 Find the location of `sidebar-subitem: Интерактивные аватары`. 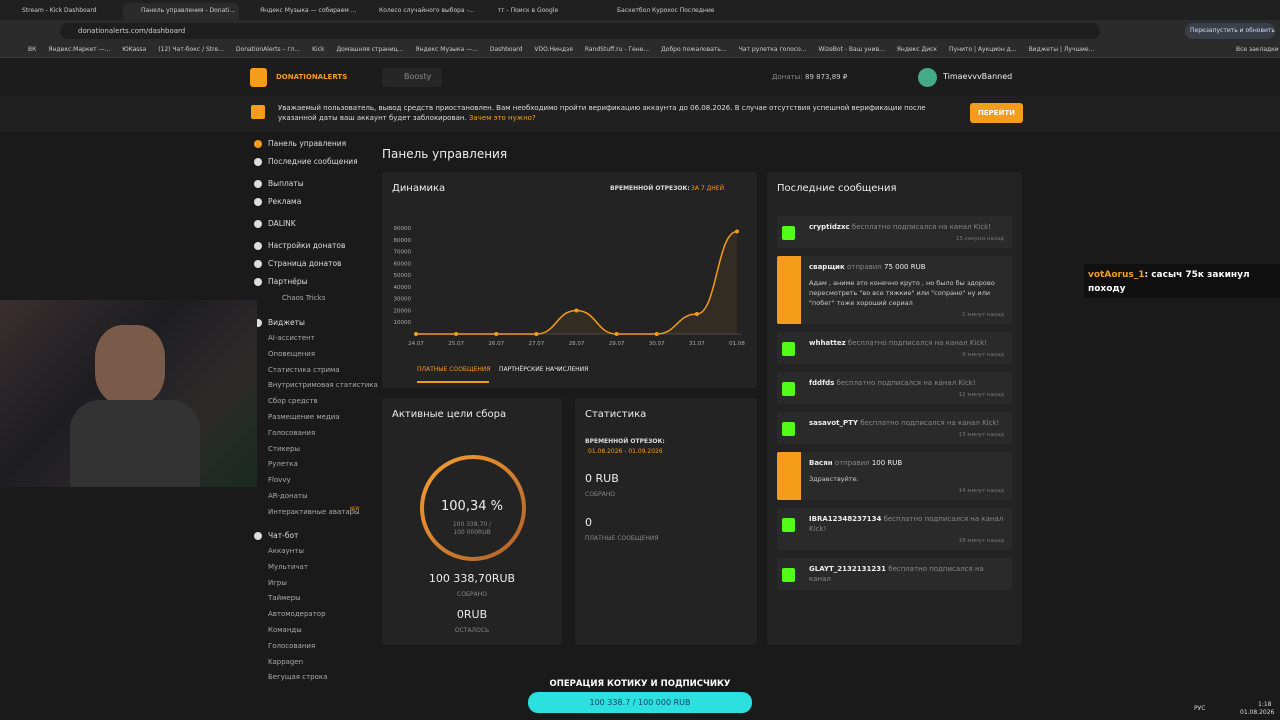

sidebar-subitem: Интерактивные аватары is located at coordinates (314, 511).